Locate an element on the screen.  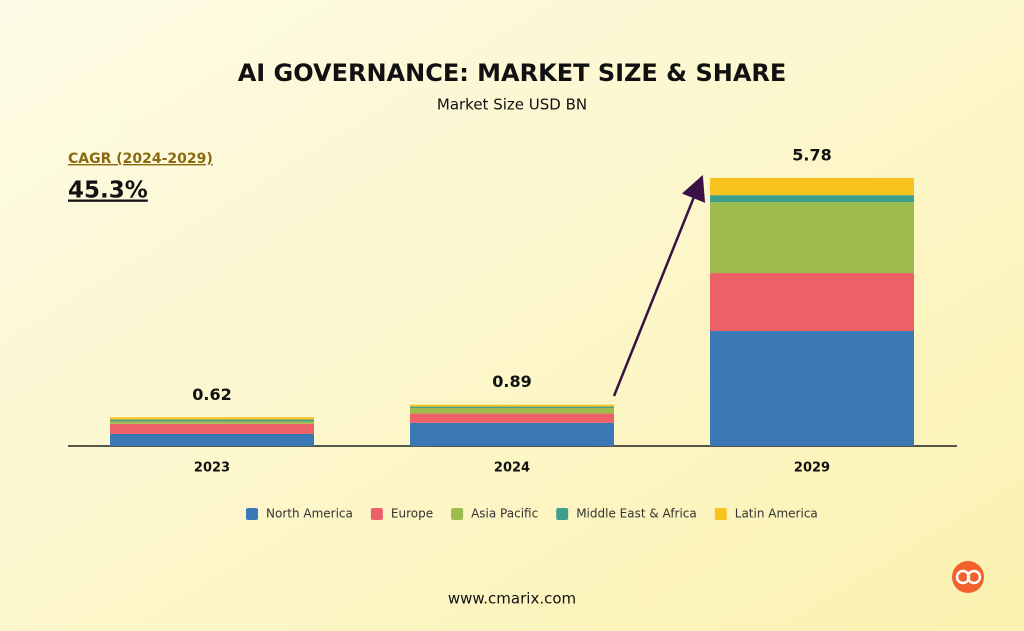
chart-title: AI GOVERNANCE: MARKET SIZE & SHARE is located at coordinates (512, 73).